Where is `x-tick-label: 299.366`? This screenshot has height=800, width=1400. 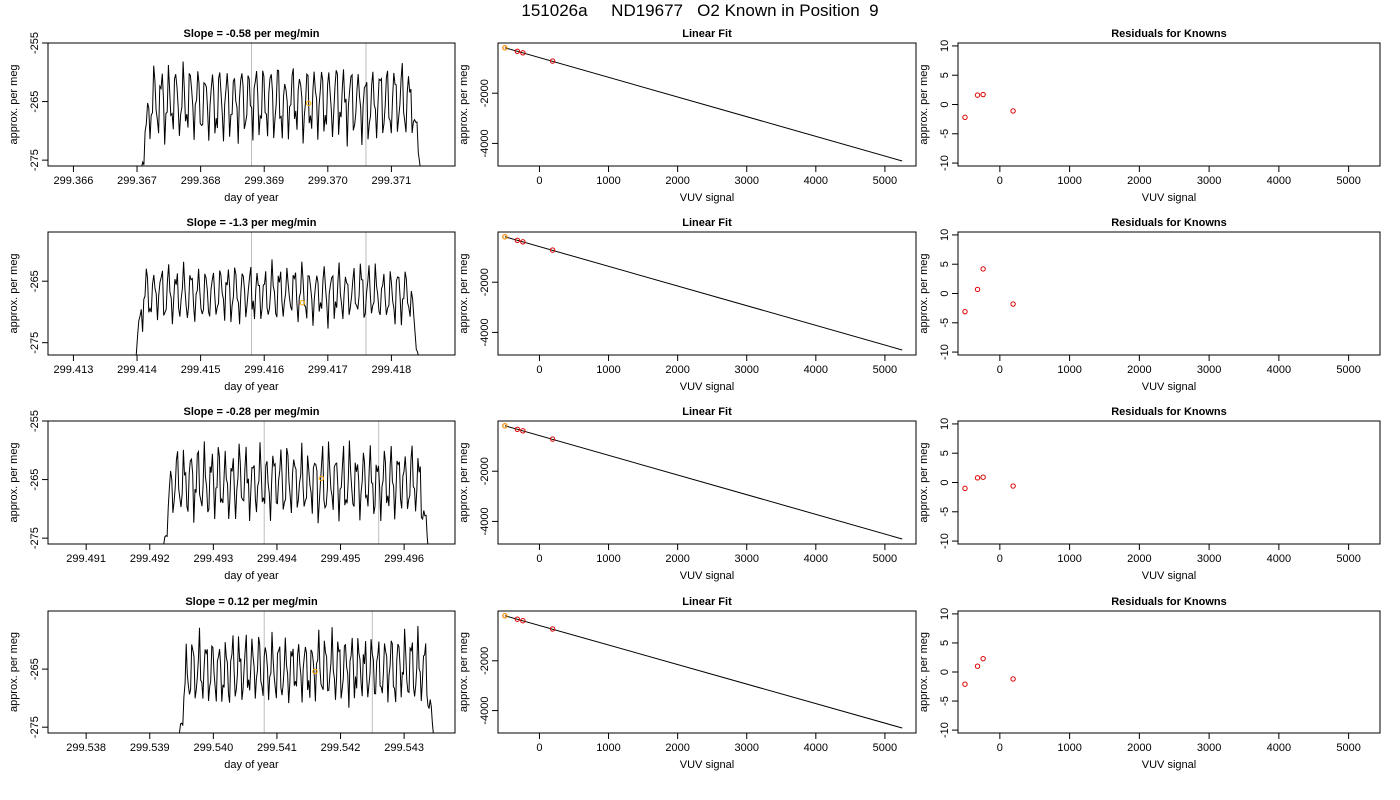 x-tick-label: 299.366 is located at coordinates (74, 181).